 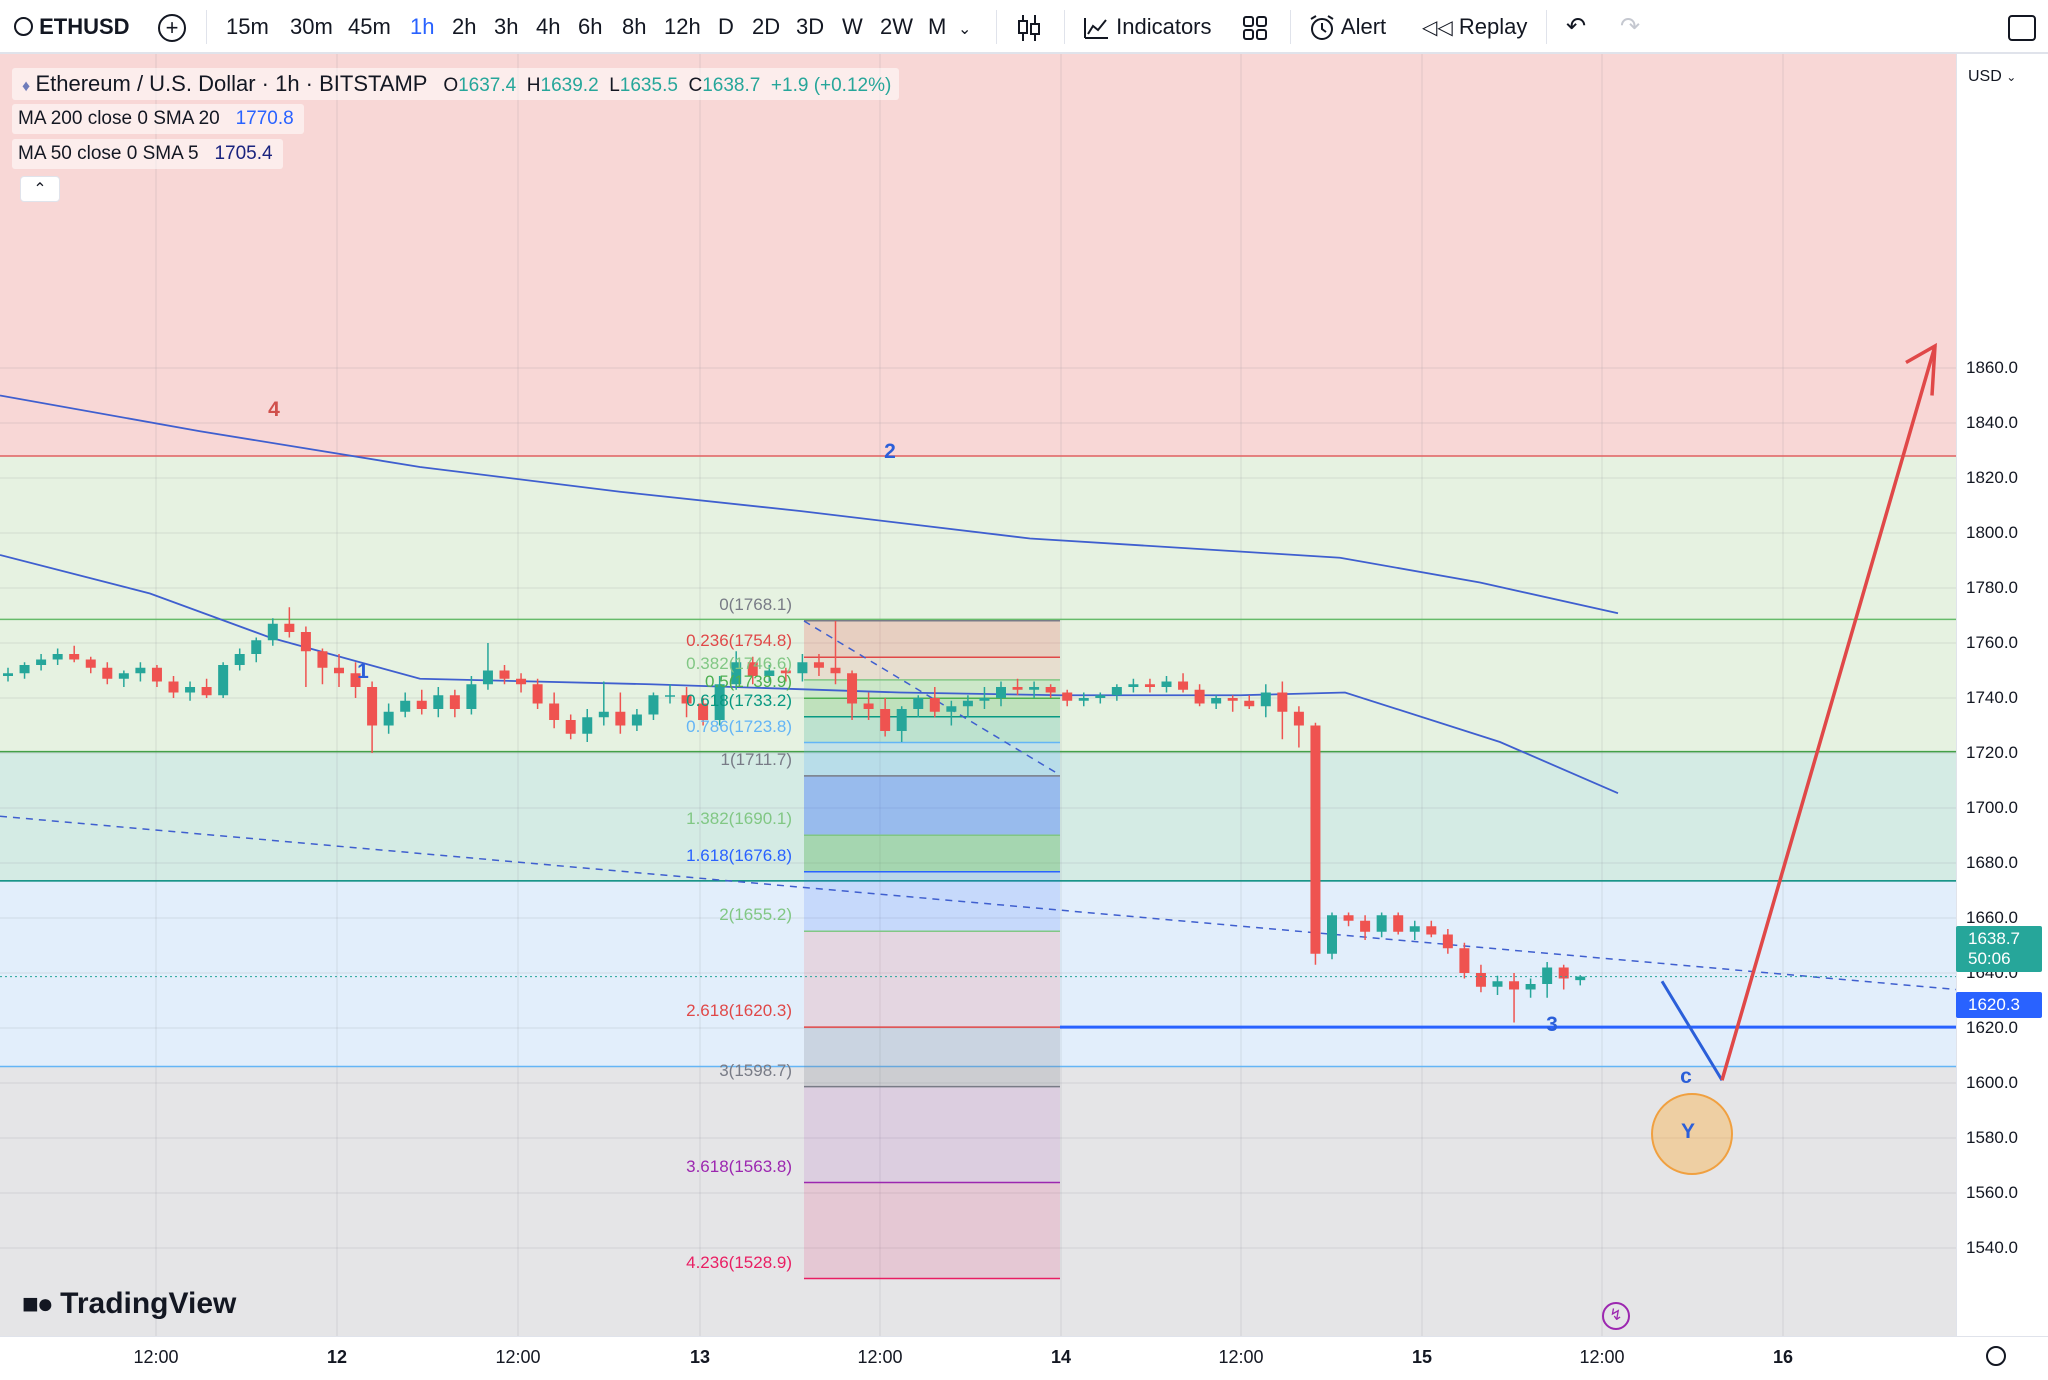 I want to click on brand-label: TradingView, so click(x=148, y=1303).